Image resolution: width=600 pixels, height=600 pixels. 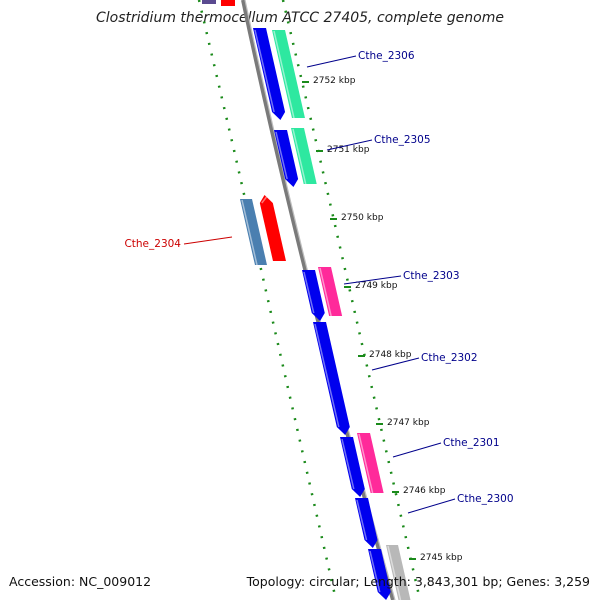 I want to click on gene-label: Cthe_2302, so click(x=449, y=358).